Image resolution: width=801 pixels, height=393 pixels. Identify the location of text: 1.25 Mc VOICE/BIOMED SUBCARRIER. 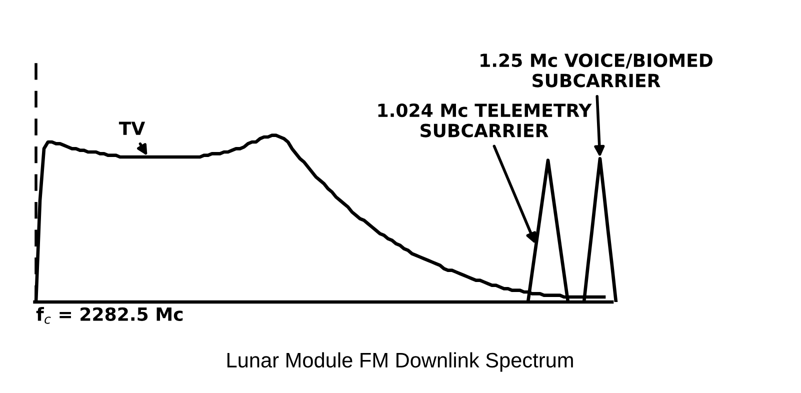
(596, 70).